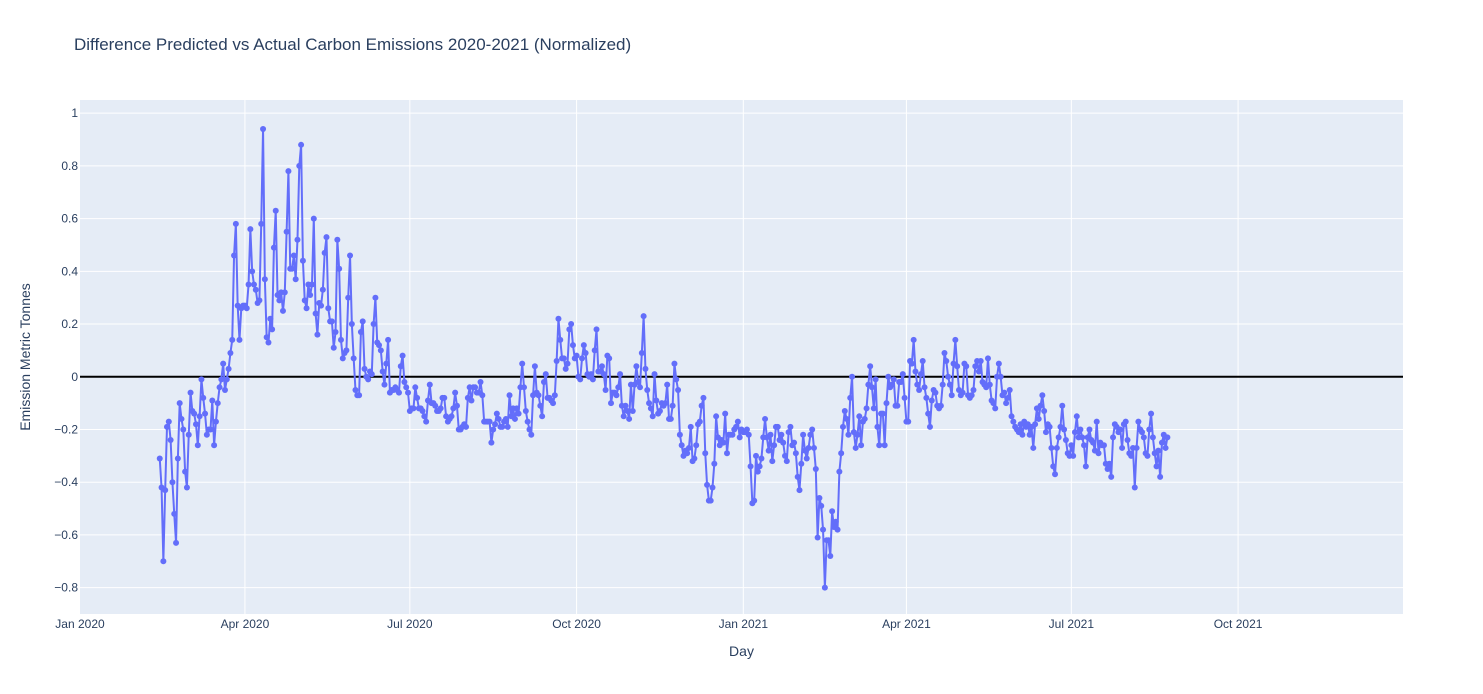  I want to click on y-tick-label: −0.2, so click(66, 429).